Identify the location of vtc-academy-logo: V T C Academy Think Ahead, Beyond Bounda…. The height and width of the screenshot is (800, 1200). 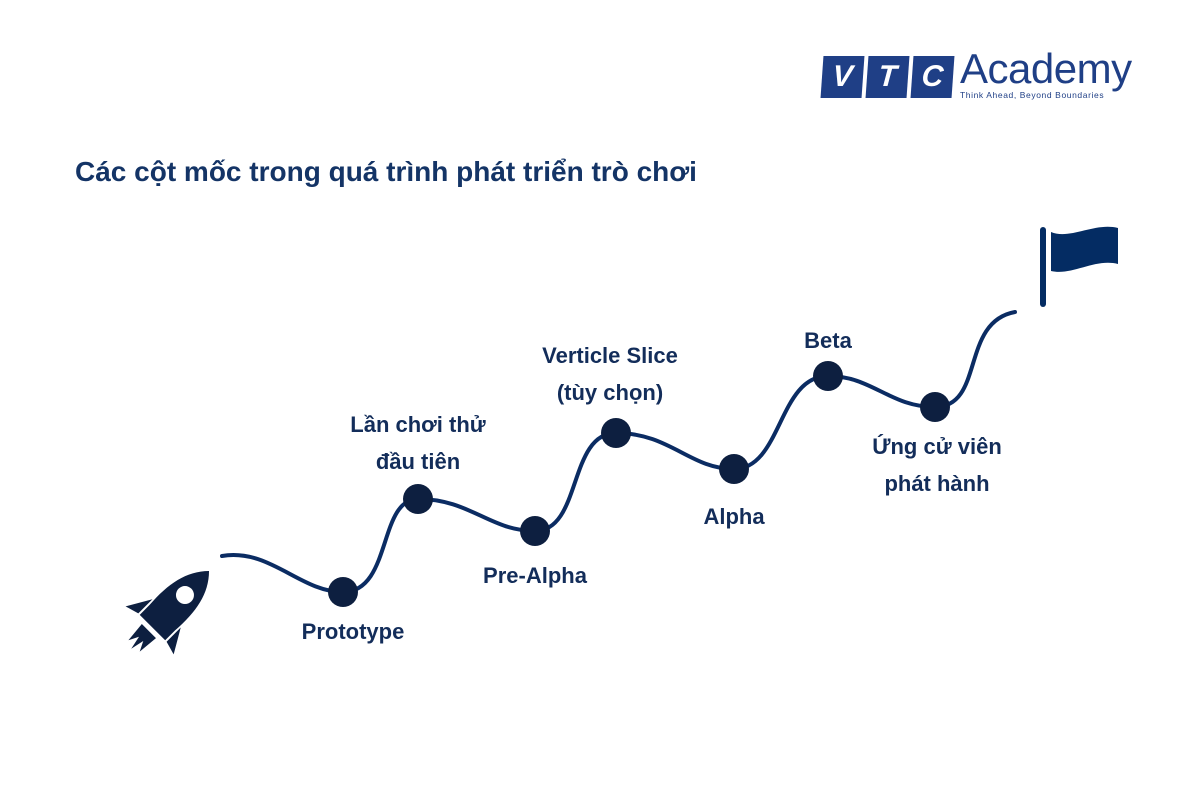
(981, 74).